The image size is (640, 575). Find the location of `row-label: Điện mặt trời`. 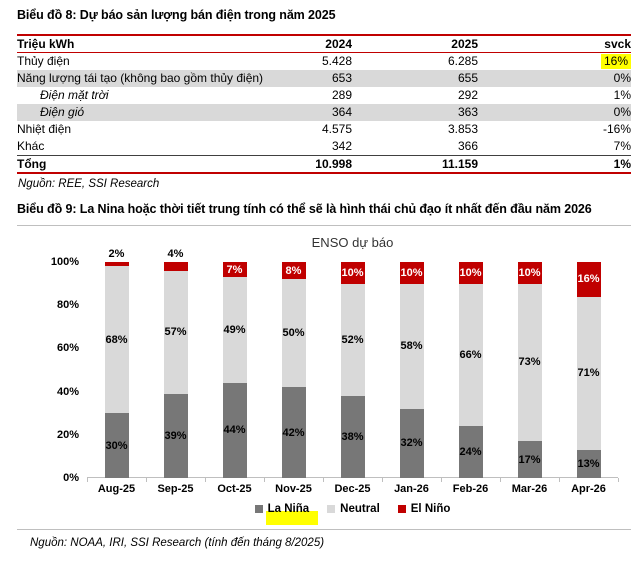

row-label: Điện mặt trời is located at coordinates (74, 95).